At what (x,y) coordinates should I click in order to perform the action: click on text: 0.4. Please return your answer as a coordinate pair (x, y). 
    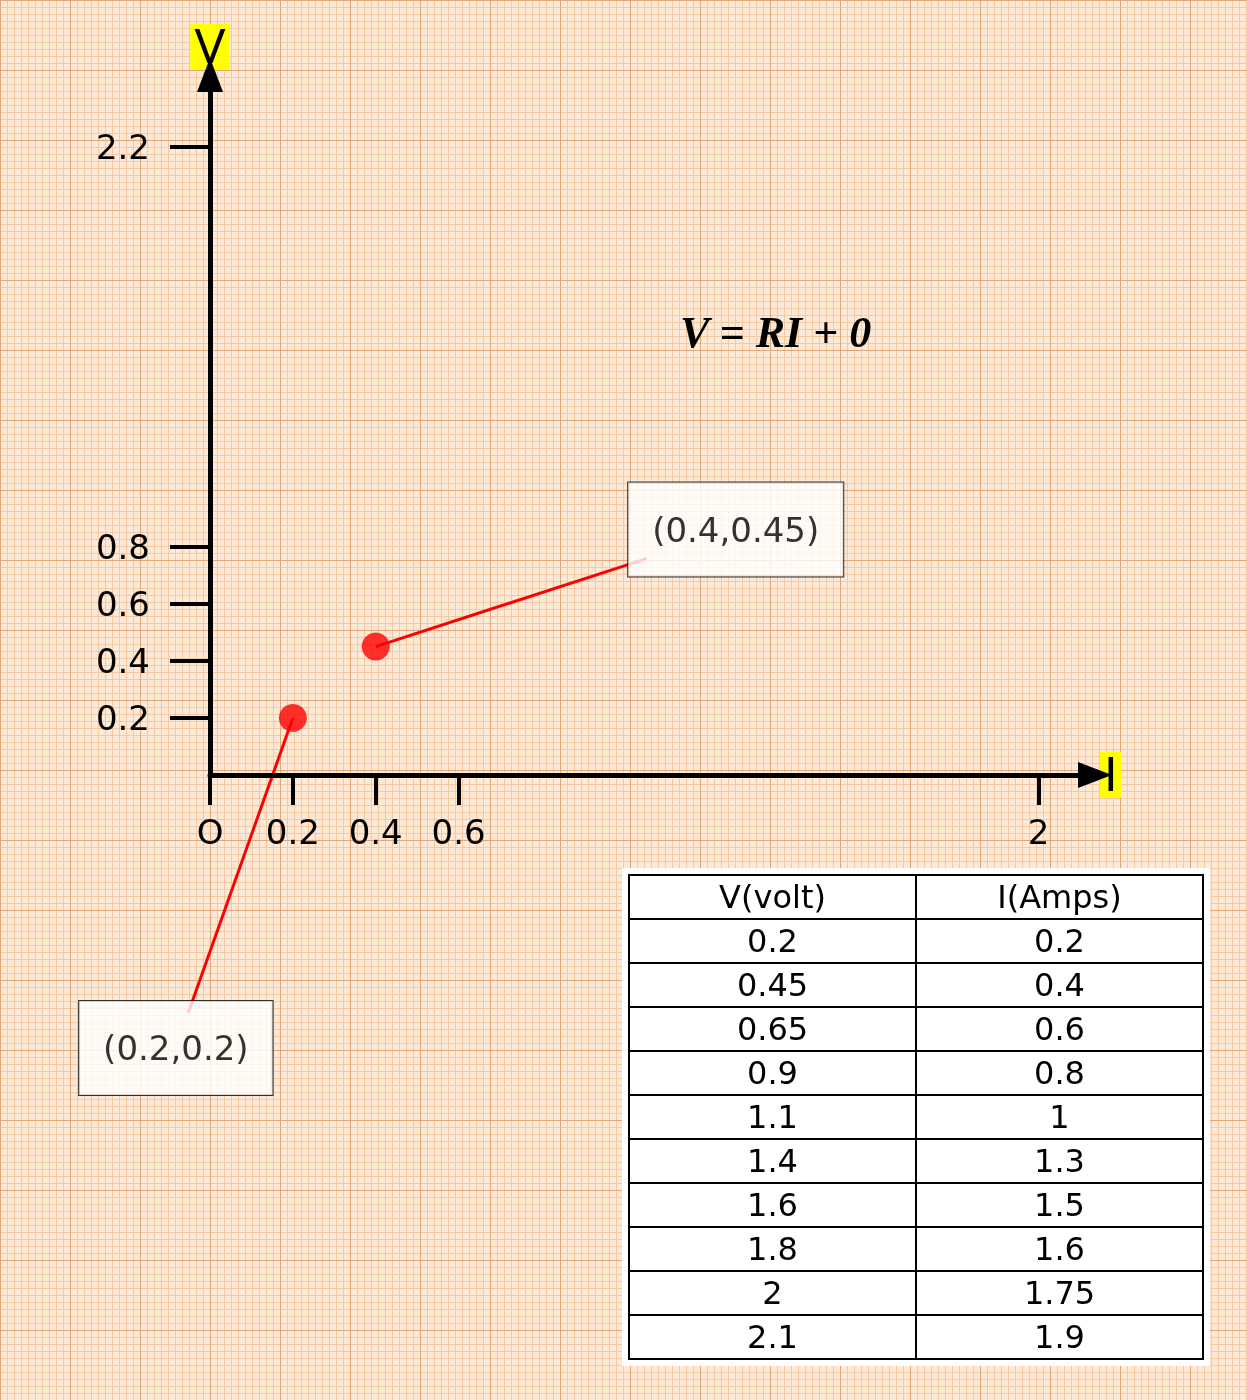
    Looking at the image, I should click on (1059, 985).